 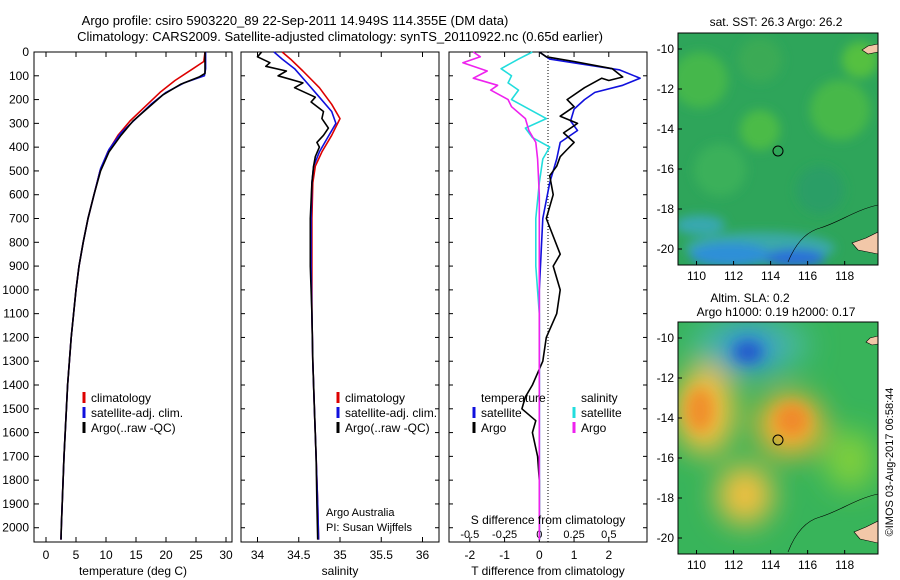 What do you see at coordinates (696, 565) in the screenshot?
I see `map-x-tick-label: 110` at bounding box center [696, 565].